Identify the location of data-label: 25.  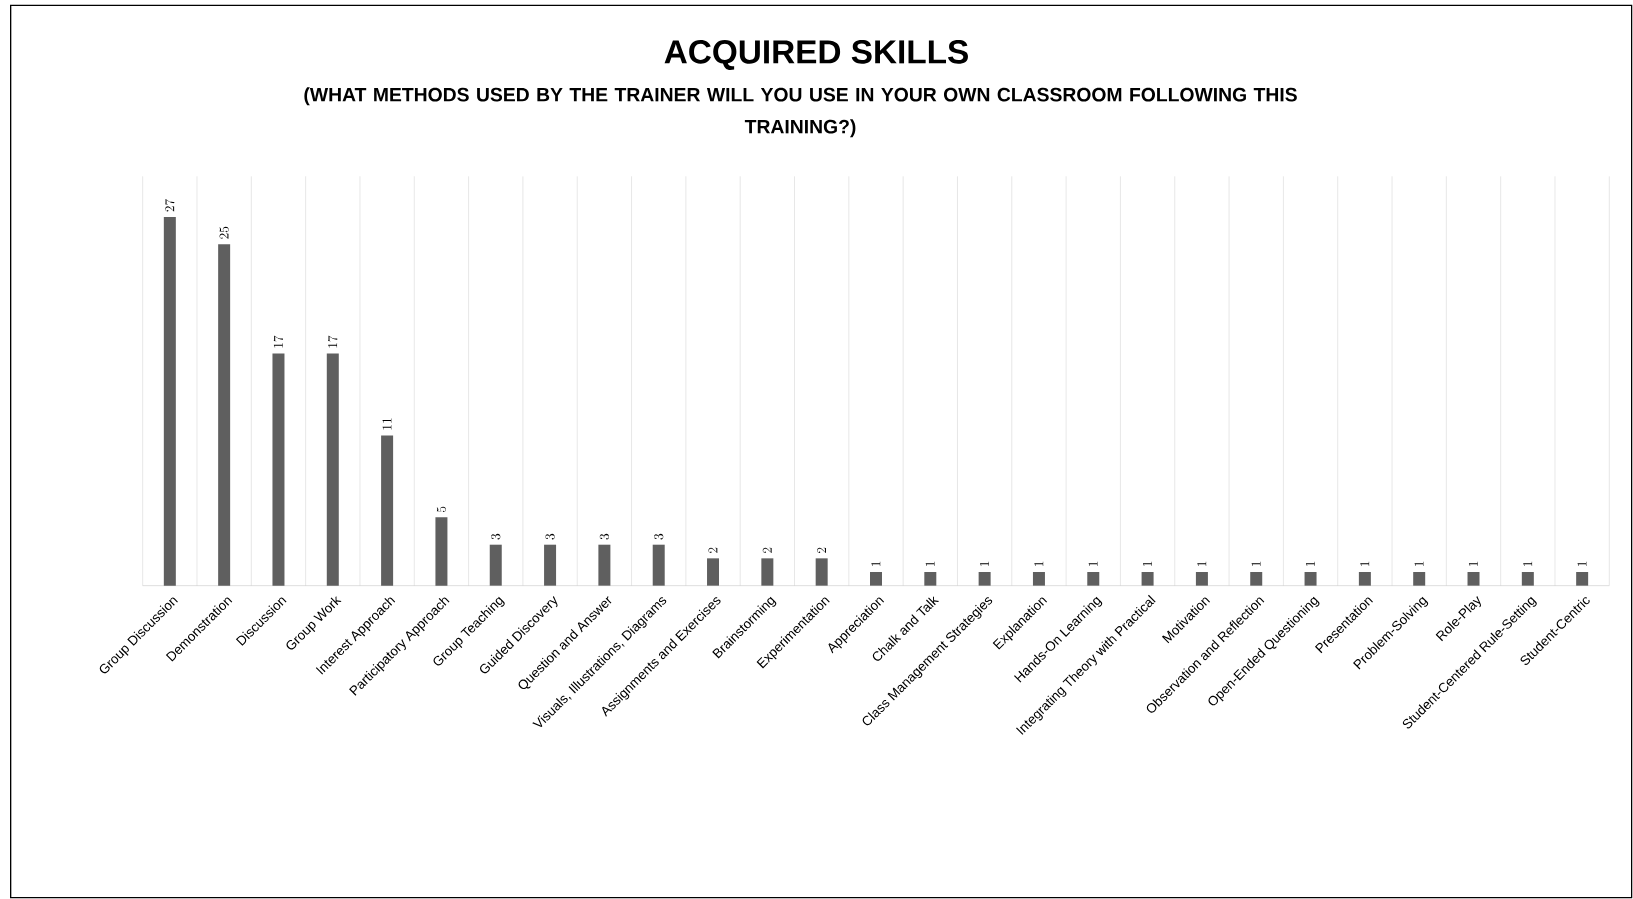
(224, 232).